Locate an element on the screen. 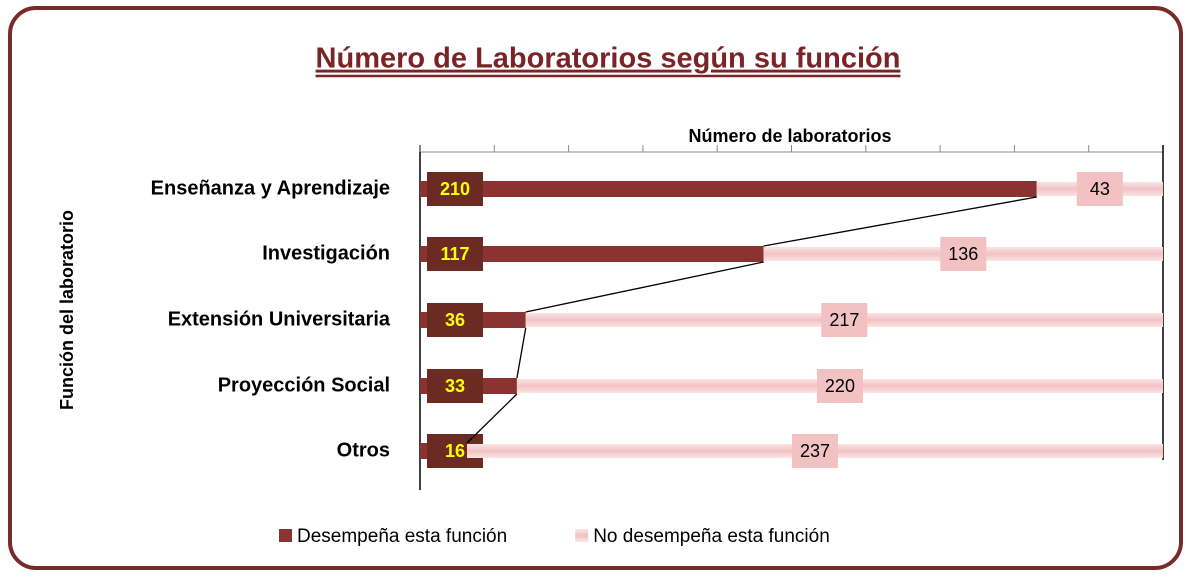  value-label: 210 is located at coordinates (455, 189).